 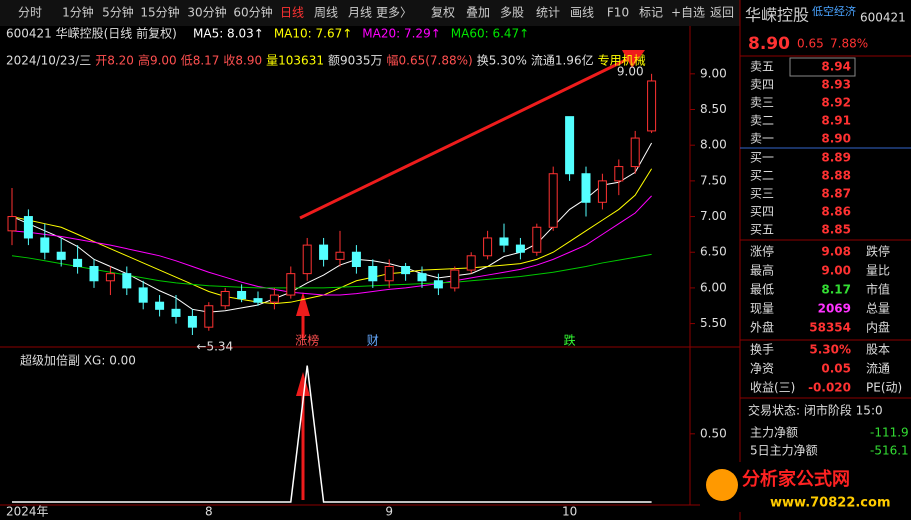 What do you see at coordinates (822, 67) in the screenshot?
I see `ask-box` at bounding box center [822, 67].